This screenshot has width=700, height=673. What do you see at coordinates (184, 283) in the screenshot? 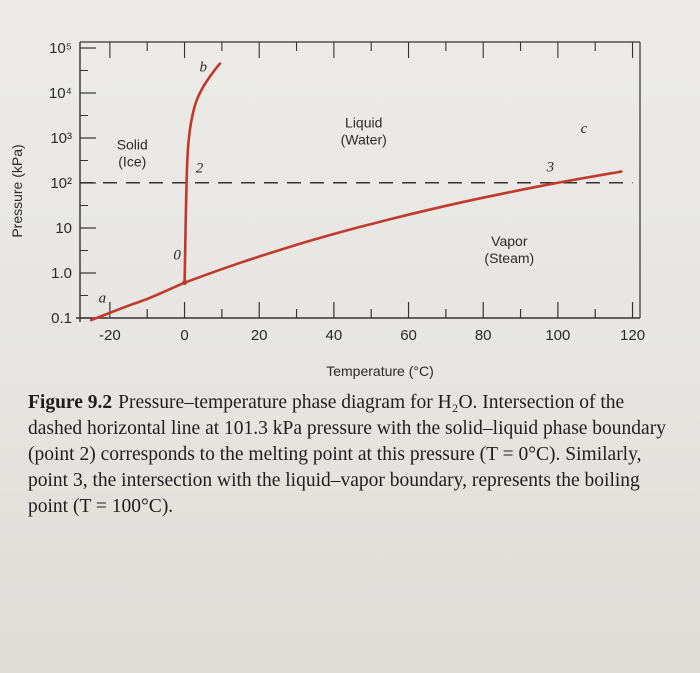
I see `triple-point-marker` at bounding box center [184, 283].